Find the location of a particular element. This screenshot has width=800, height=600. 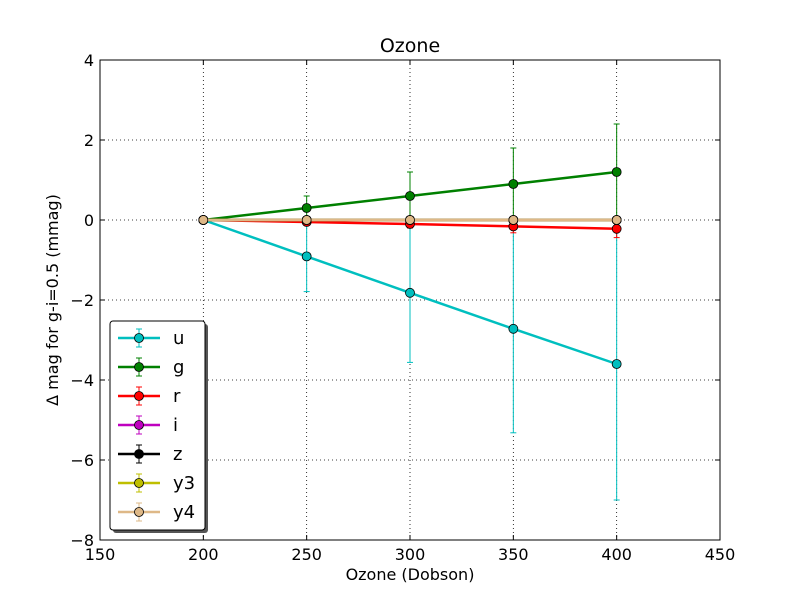

y-tick-label: −2 is located at coordinates (82, 300).